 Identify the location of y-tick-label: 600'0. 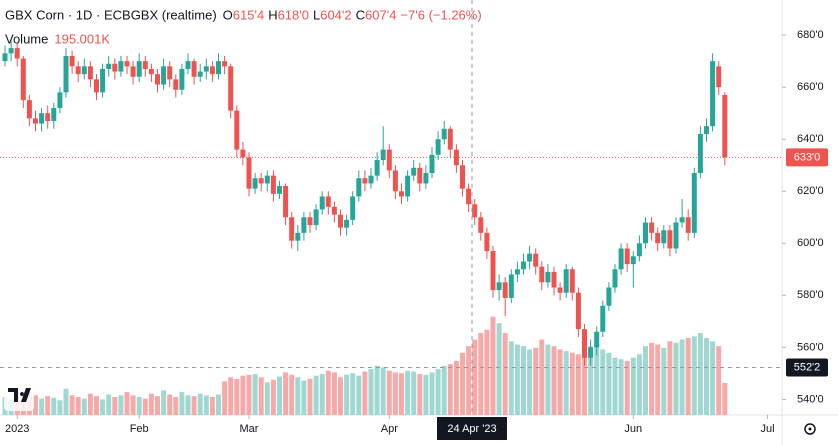
(810, 243).